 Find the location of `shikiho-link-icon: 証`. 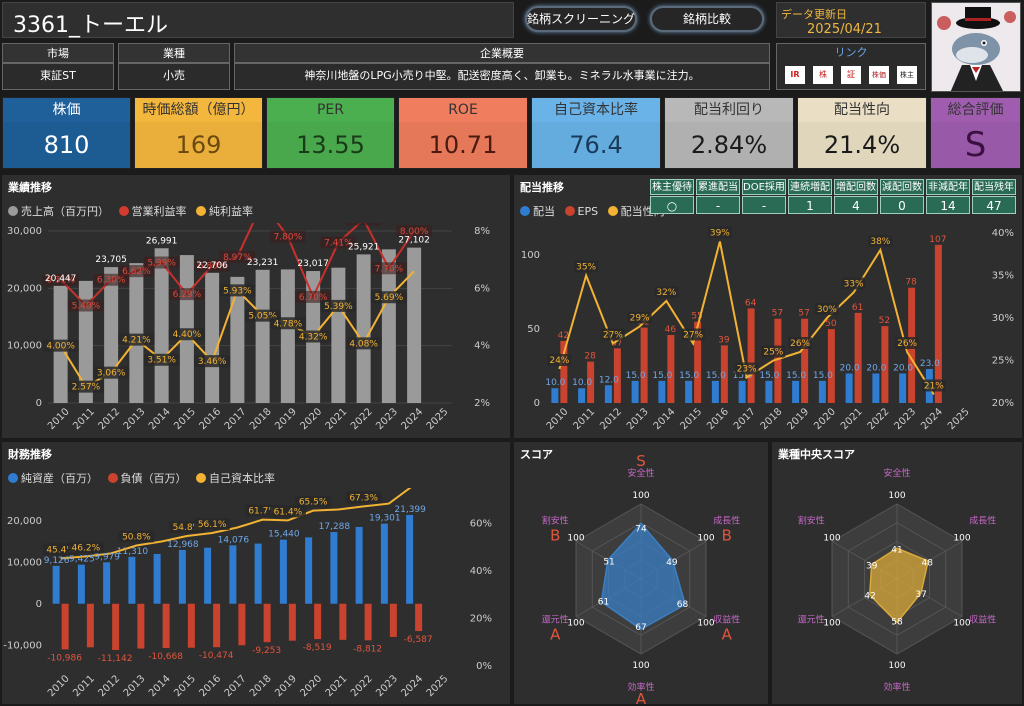

shikiho-link-icon: 証 is located at coordinates (851, 75).